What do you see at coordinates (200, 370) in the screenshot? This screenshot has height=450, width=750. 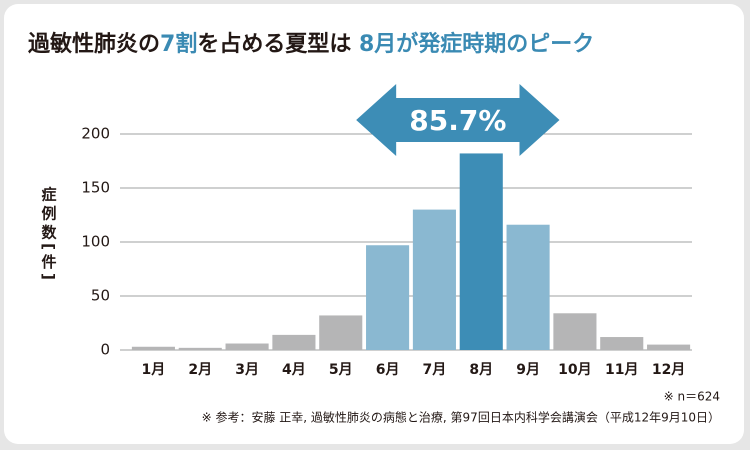 I see `x-tick-label: 2月` at bounding box center [200, 370].